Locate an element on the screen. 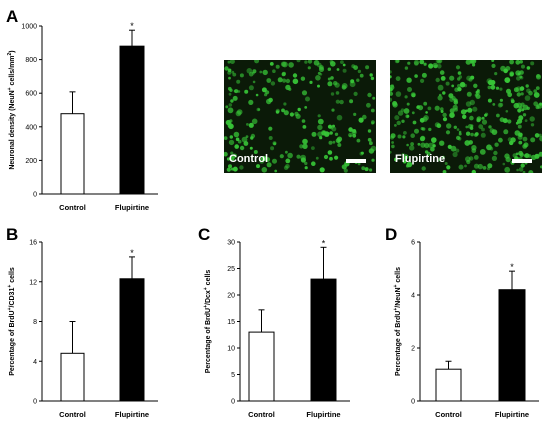 Image resolution: width=550 pixels, height=426 pixels. y-tick-label: 30 is located at coordinates (231, 243).